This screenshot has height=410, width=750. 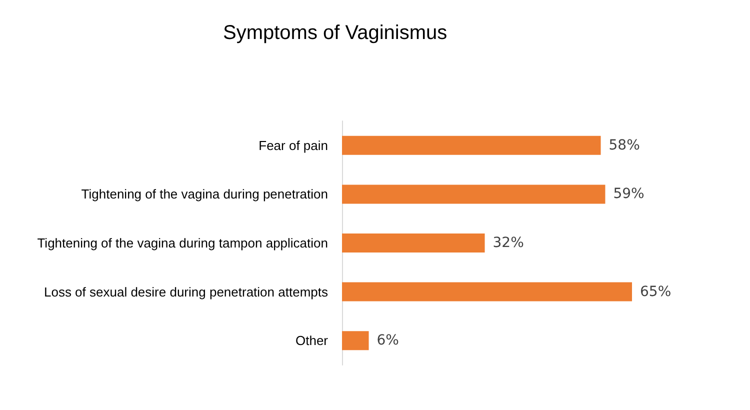 I want to click on y-tick-label: Fear of pain, so click(x=293, y=145).